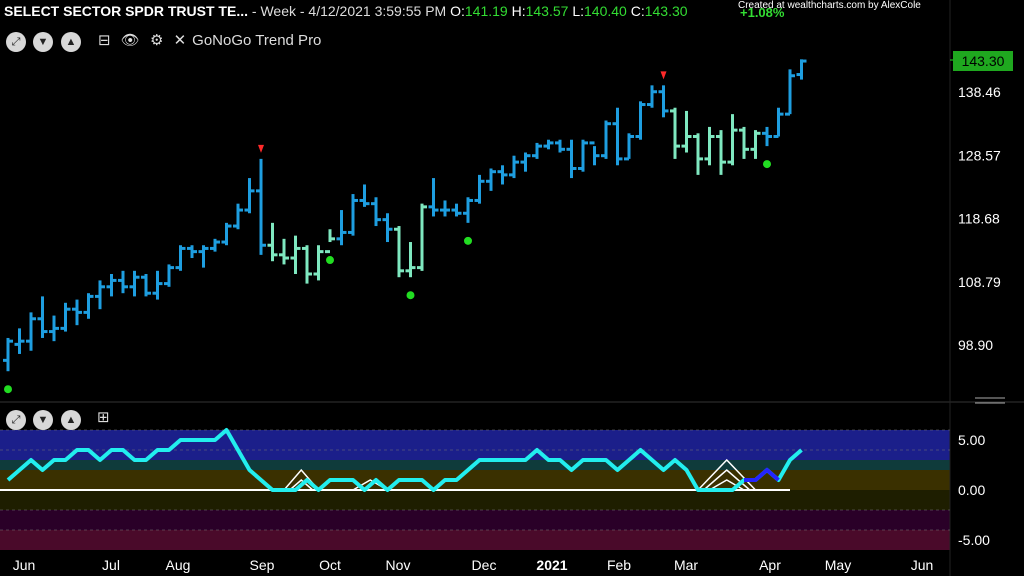 The width and height of the screenshot is (1024, 576). What do you see at coordinates (475, 480) in the screenshot?
I see `osc-band-neutral-up` at bounding box center [475, 480].